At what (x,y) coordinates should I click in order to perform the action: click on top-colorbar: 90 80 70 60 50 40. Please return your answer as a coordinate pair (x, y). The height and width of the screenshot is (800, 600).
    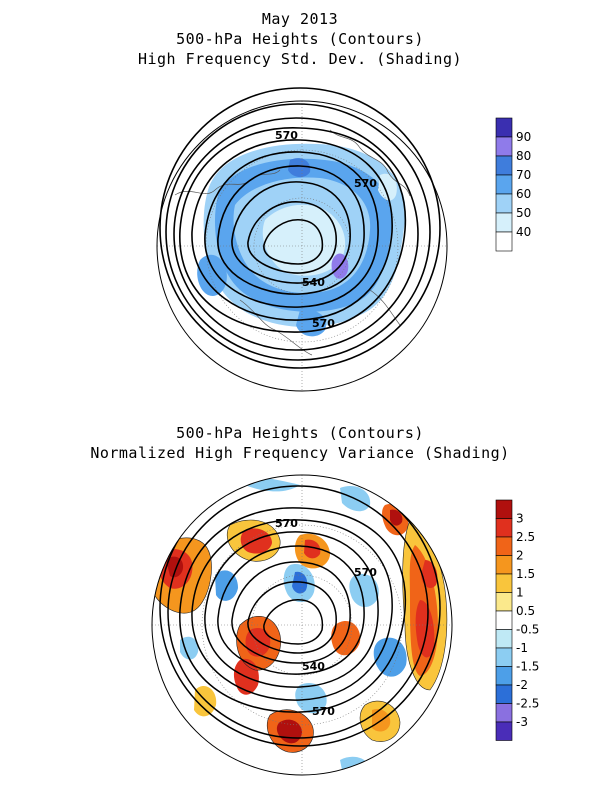
    Looking at the image, I should click on (513, 184).